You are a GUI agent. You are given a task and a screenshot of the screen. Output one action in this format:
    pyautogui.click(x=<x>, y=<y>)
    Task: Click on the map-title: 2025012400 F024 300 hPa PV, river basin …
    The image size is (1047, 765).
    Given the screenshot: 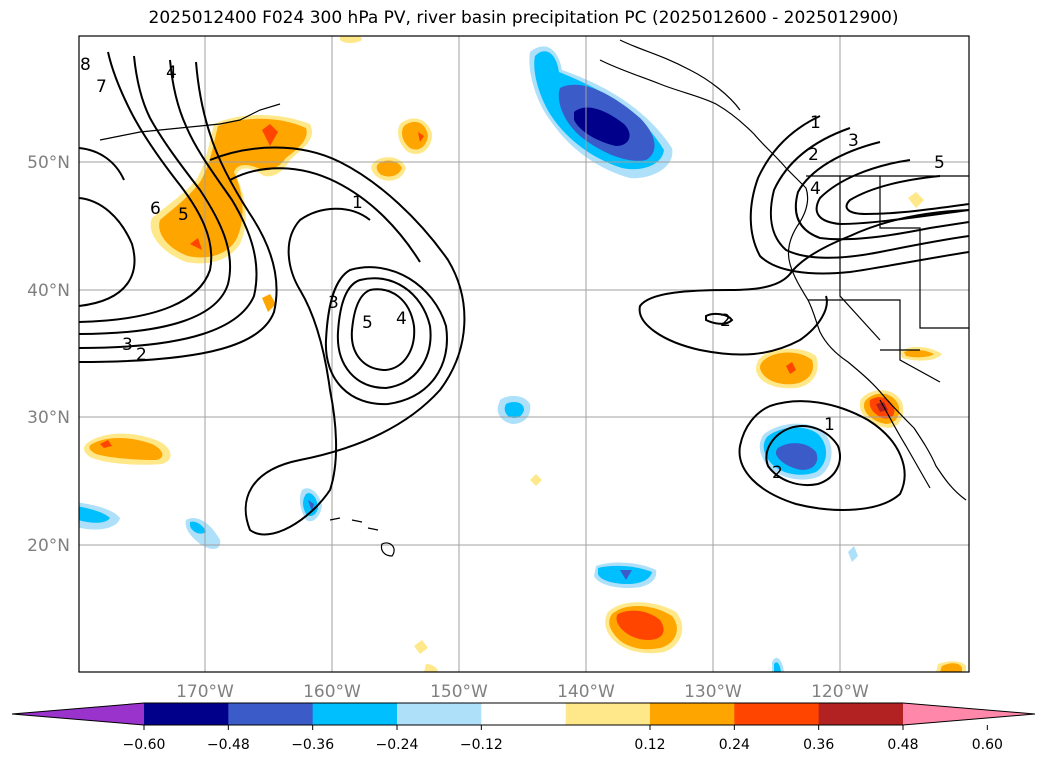 What is the action you would take?
    pyautogui.click(x=523, y=18)
    